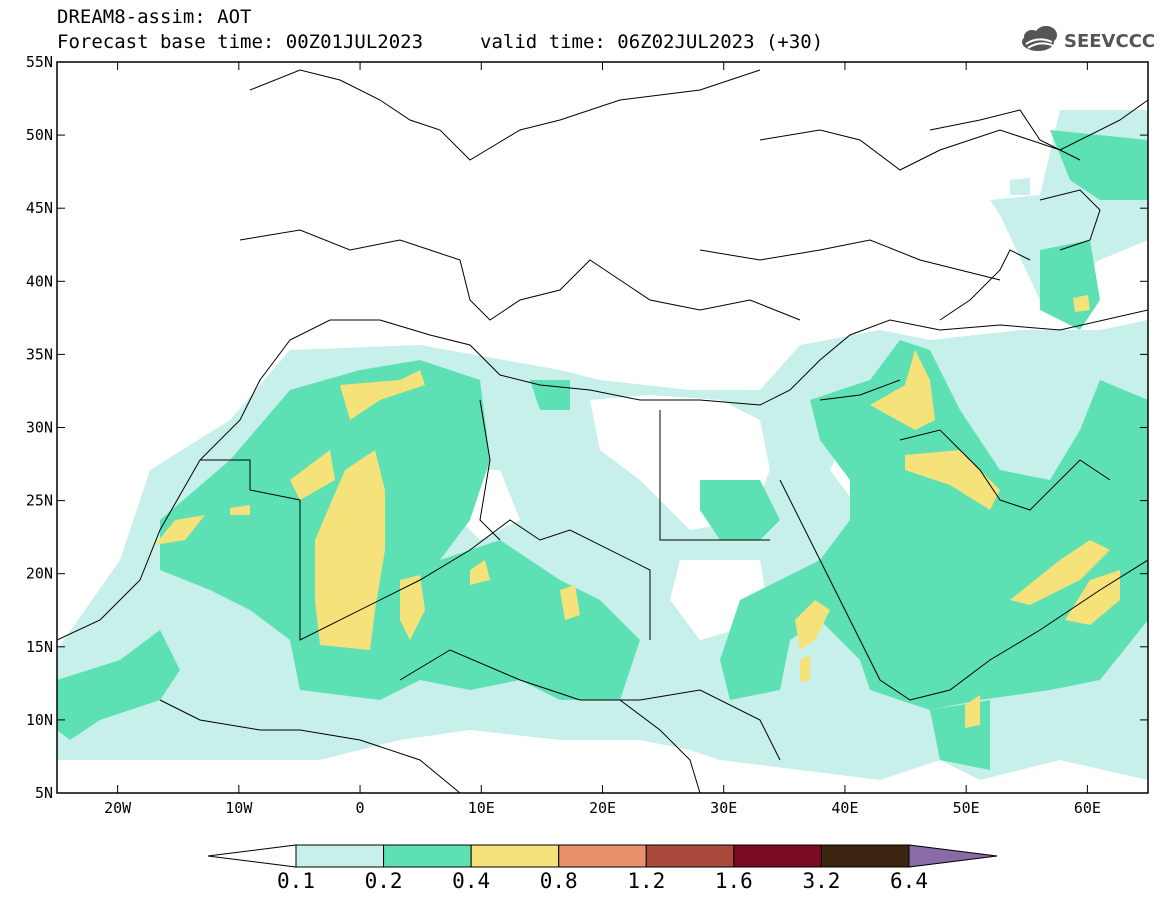  What do you see at coordinates (44, 793) in the screenshot?
I see `lat-tick-label: 5N` at bounding box center [44, 793].